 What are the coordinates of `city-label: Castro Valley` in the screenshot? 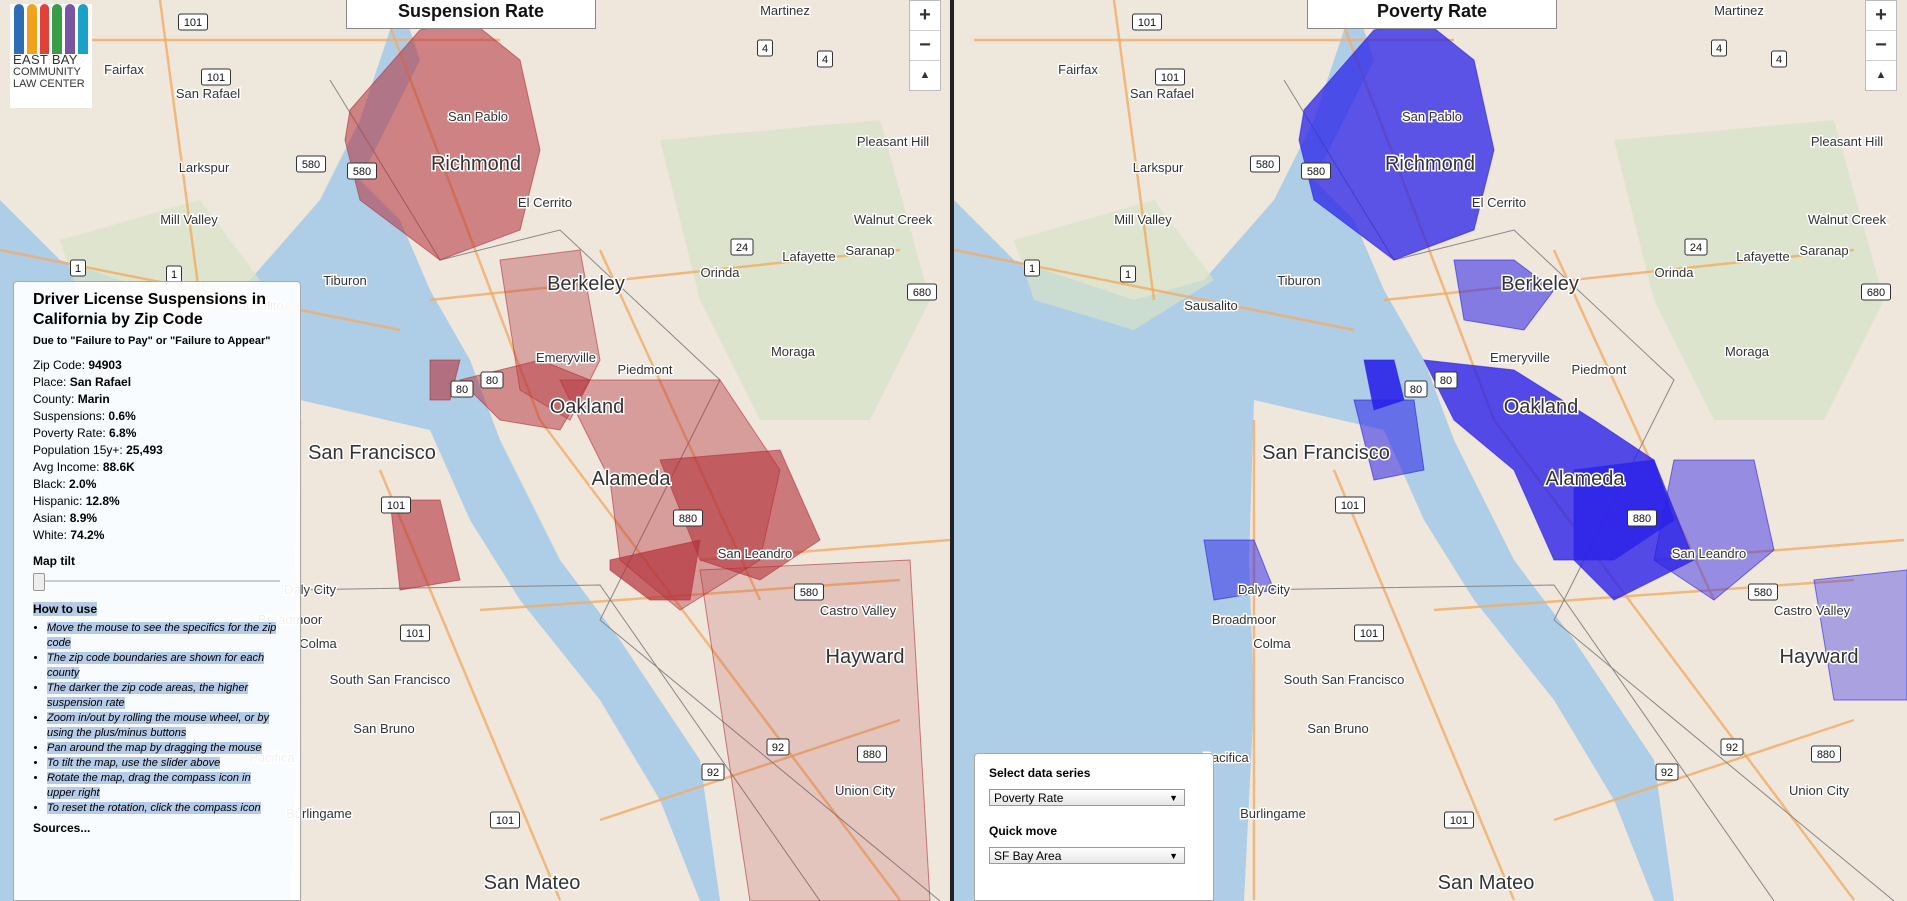 It's located at (858, 610).